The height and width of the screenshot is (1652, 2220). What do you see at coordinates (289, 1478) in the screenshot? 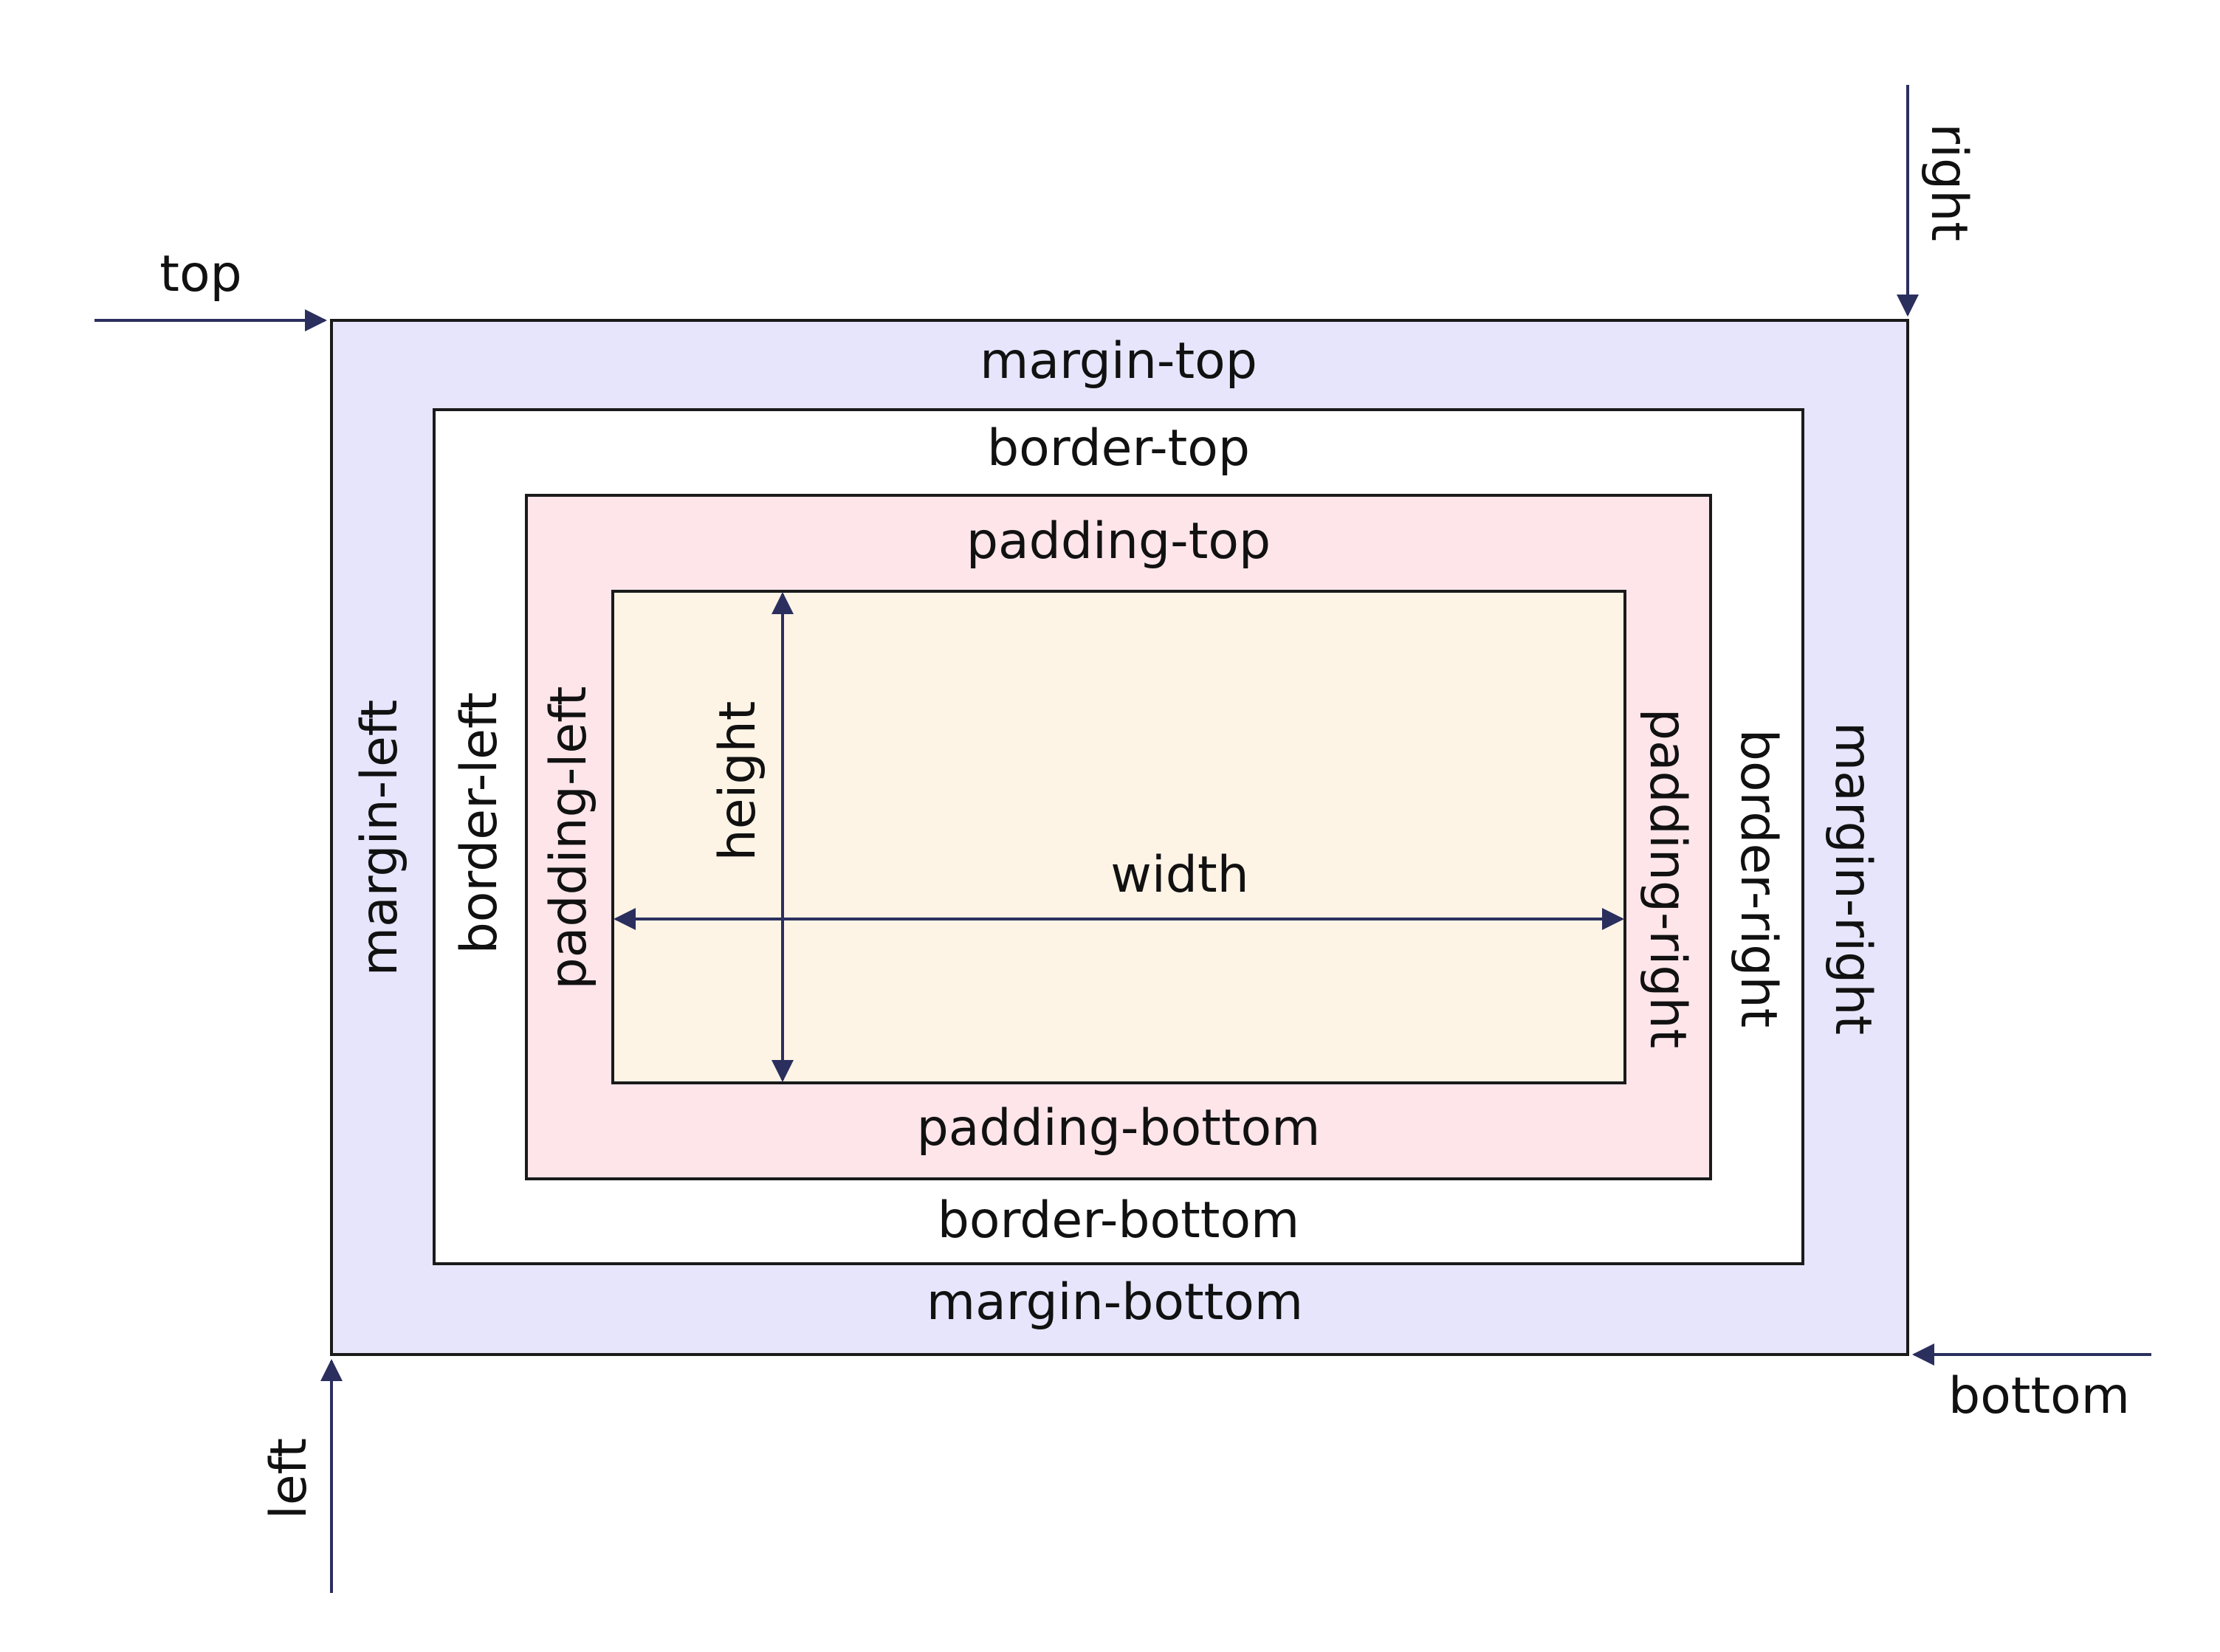
I see `left-label: left` at bounding box center [289, 1478].